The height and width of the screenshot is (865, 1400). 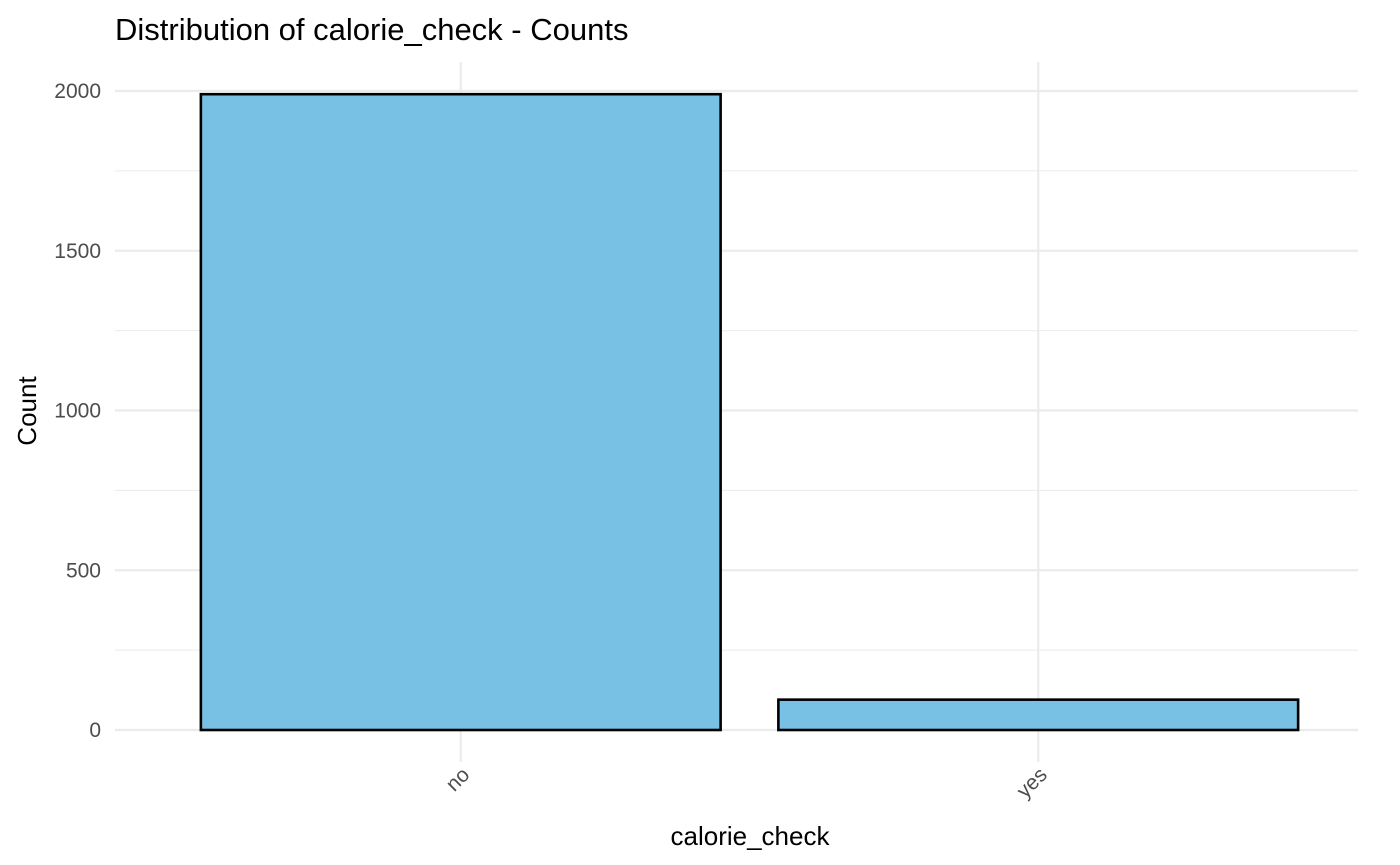 What do you see at coordinates (83, 570) in the screenshot?
I see `y-tick-label: 500` at bounding box center [83, 570].